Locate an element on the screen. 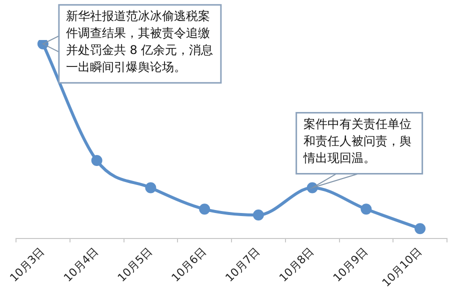  x-tick-label: 10月6日 is located at coordinates (189, 264).